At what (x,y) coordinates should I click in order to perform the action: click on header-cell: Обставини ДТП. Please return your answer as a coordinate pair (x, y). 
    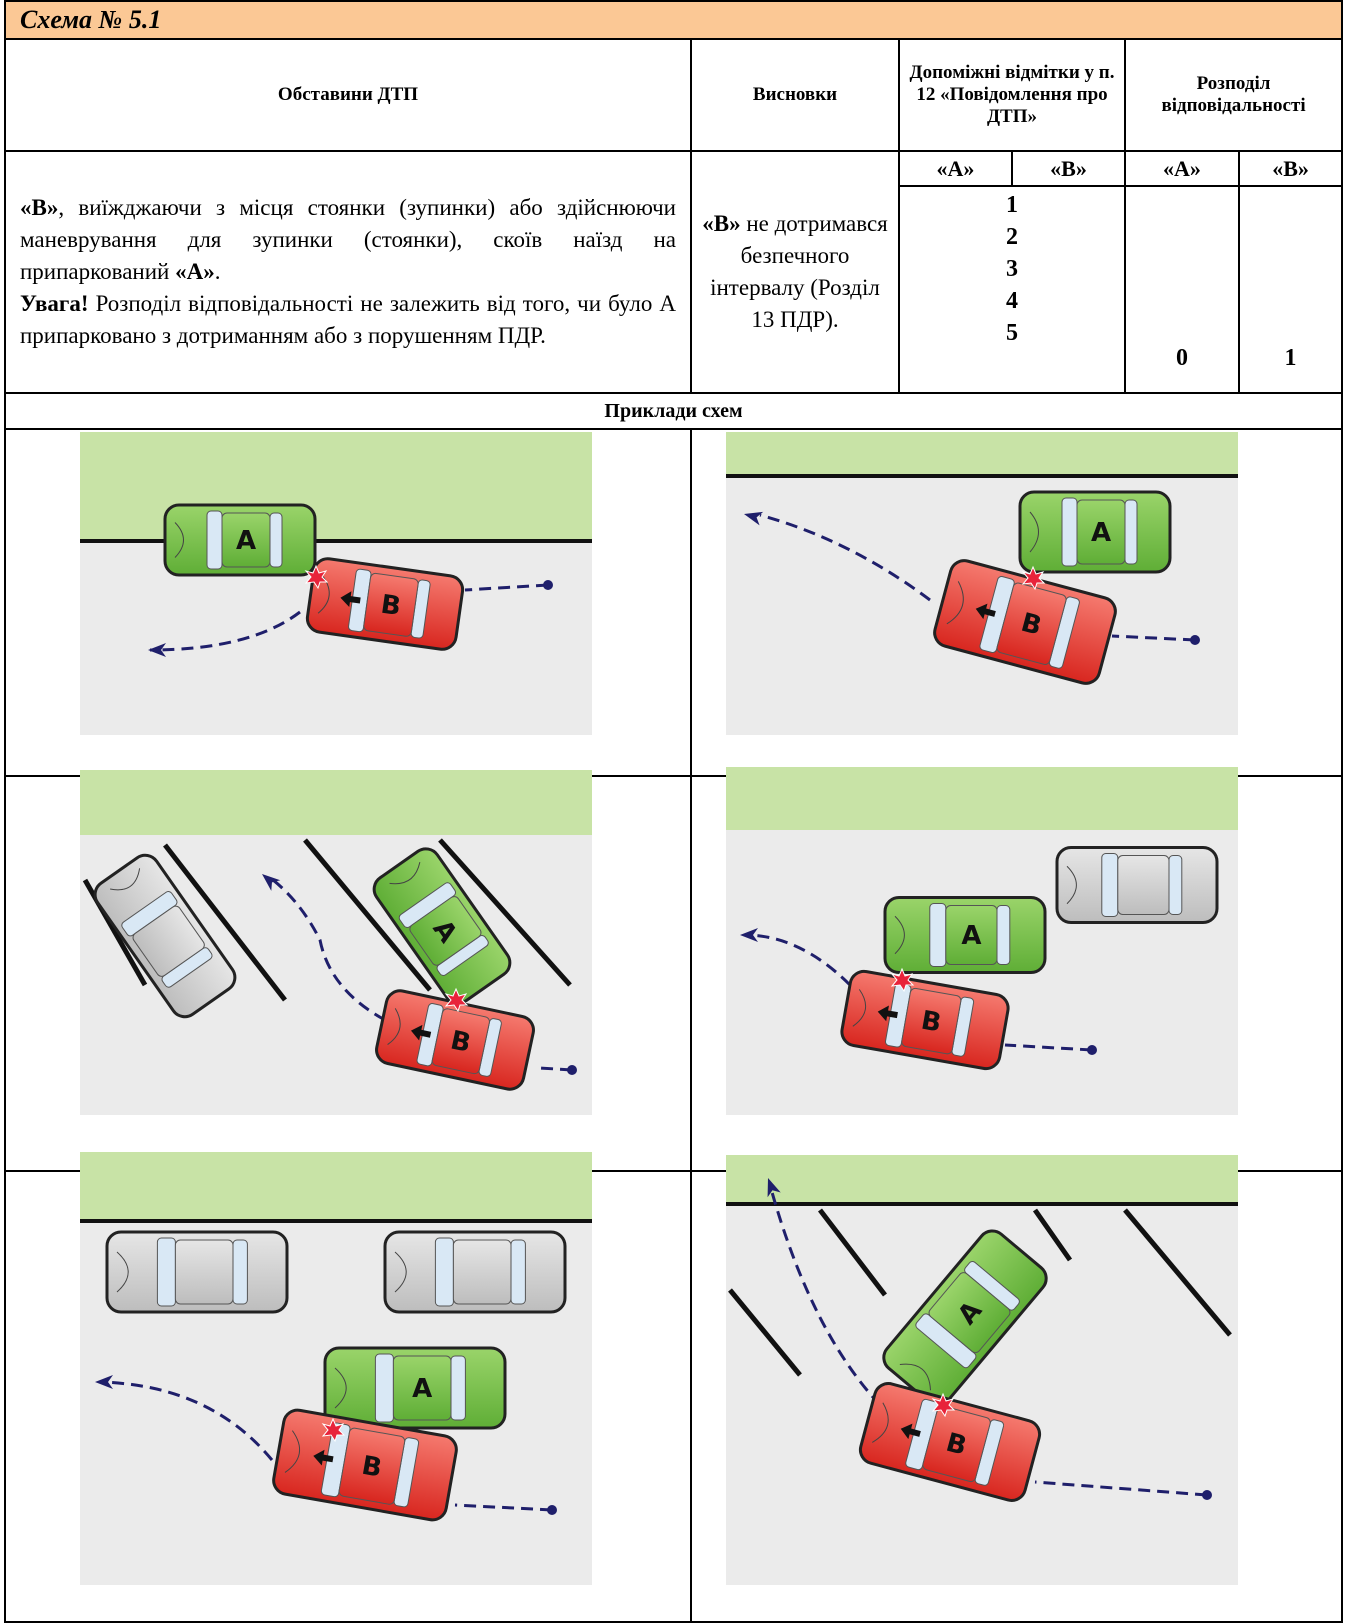
    Looking at the image, I should click on (348, 95).